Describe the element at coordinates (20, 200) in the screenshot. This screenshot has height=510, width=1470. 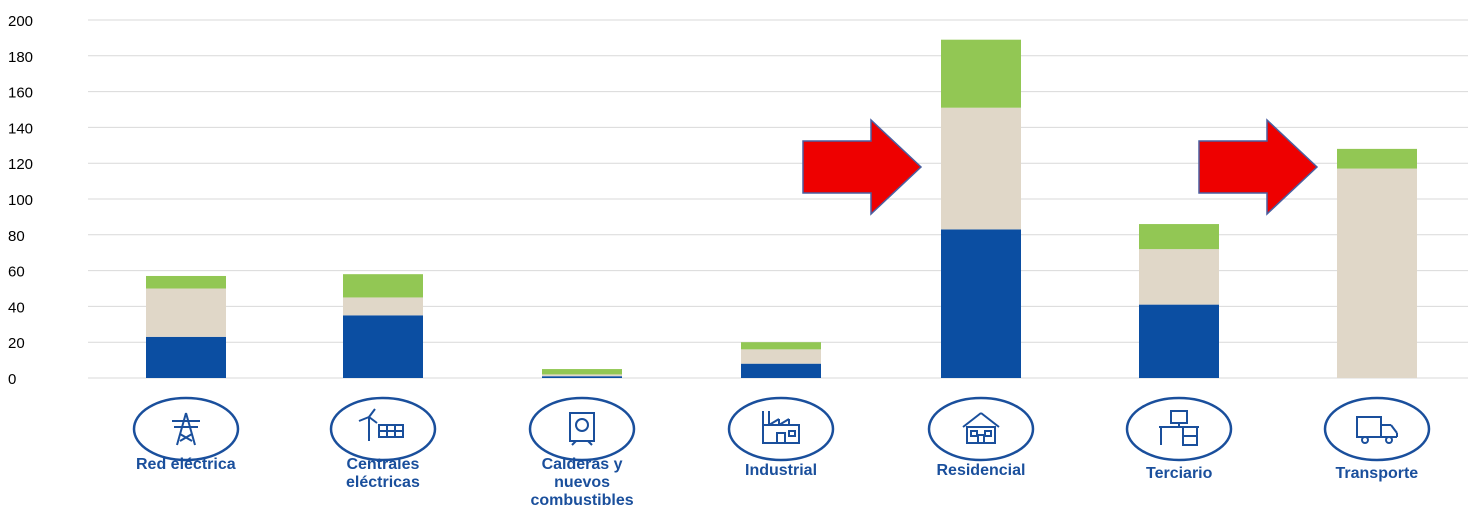
I see `y-tick-label: 100` at that location.